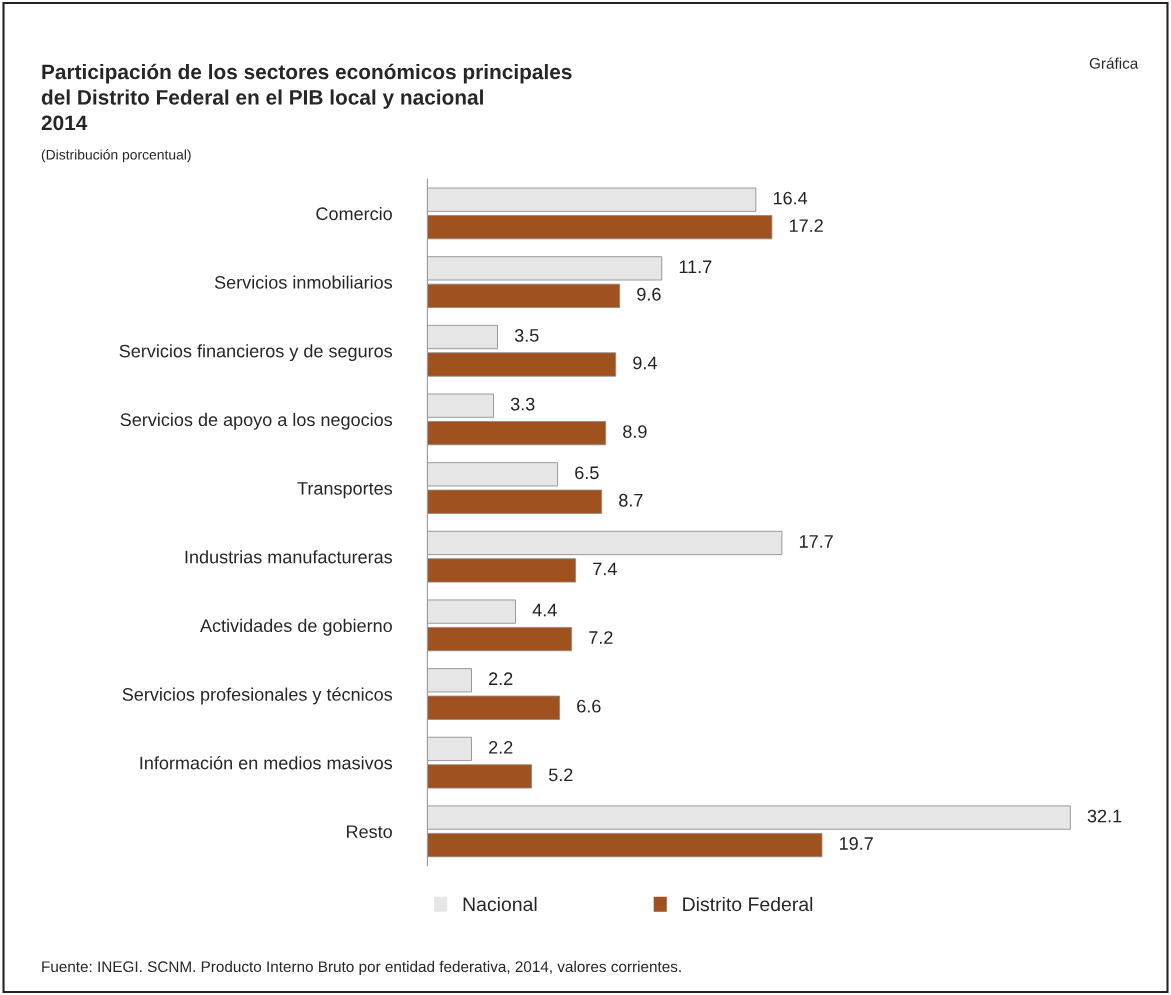 Image resolution: width=1171 pixels, height=995 pixels. I want to click on y-tick-label: Servicios de apoyo a los negocios, so click(256, 421).